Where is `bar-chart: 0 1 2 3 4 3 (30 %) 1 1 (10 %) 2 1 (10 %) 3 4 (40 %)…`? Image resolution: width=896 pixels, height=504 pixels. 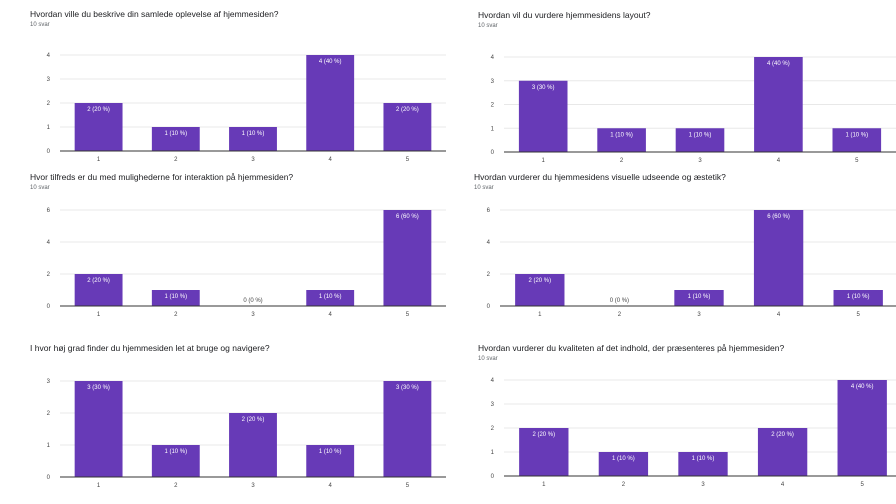 bar-chart: 0 1 2 3 4 3 (30 %) 1 1 (10 %) 2 1 (10 %) 3 4 (40 %)… is located at coordinates (693, 109).